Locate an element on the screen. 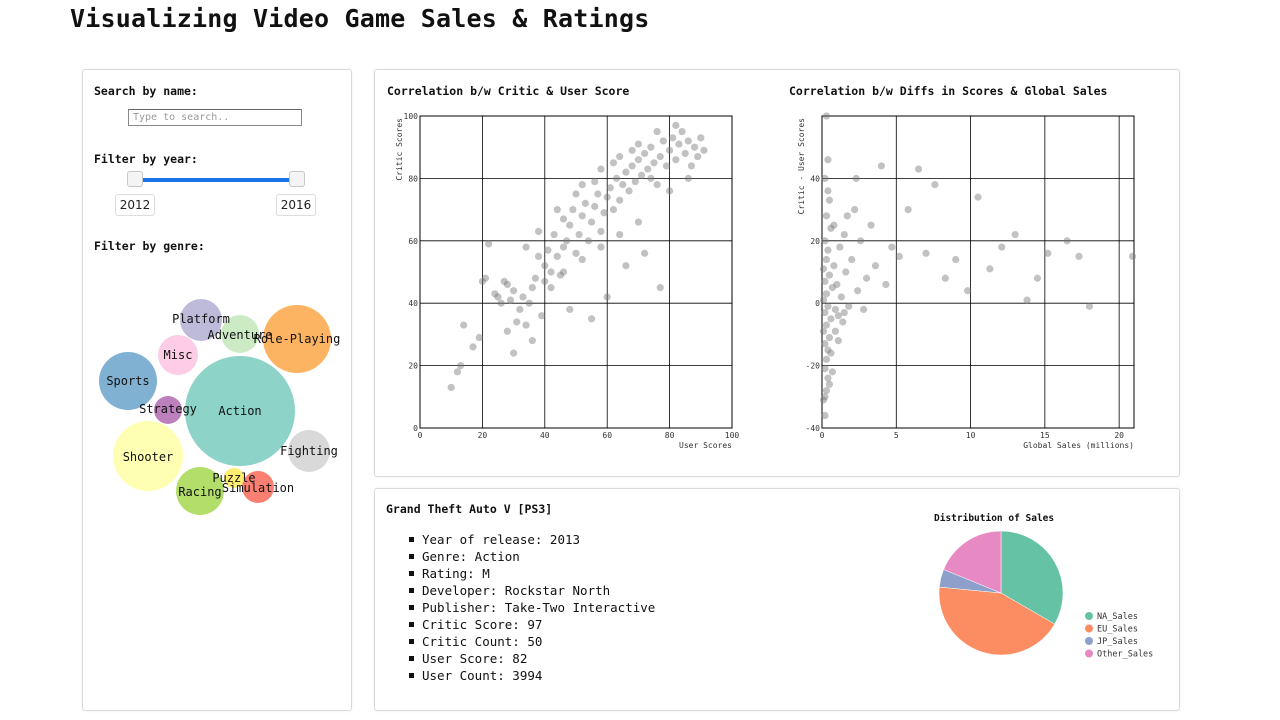 The image size is (1280, 720). year-range-slider-track is located at coordinates (216, 180).